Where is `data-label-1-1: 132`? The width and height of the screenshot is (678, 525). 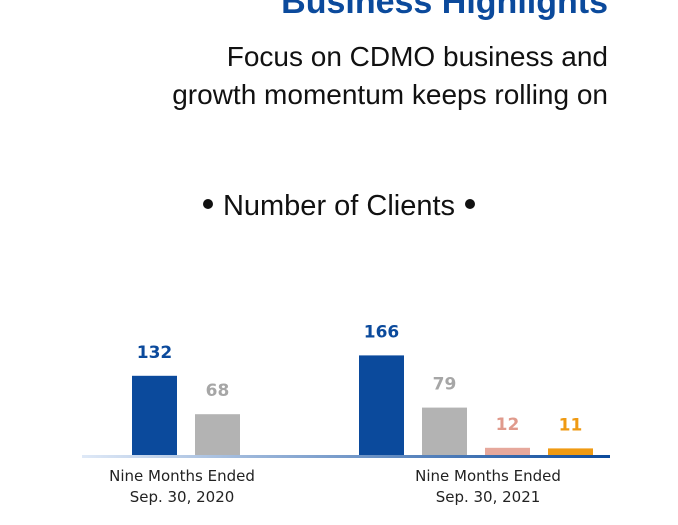 data-label-1-1: 132 is located at coordinates (155, 353).